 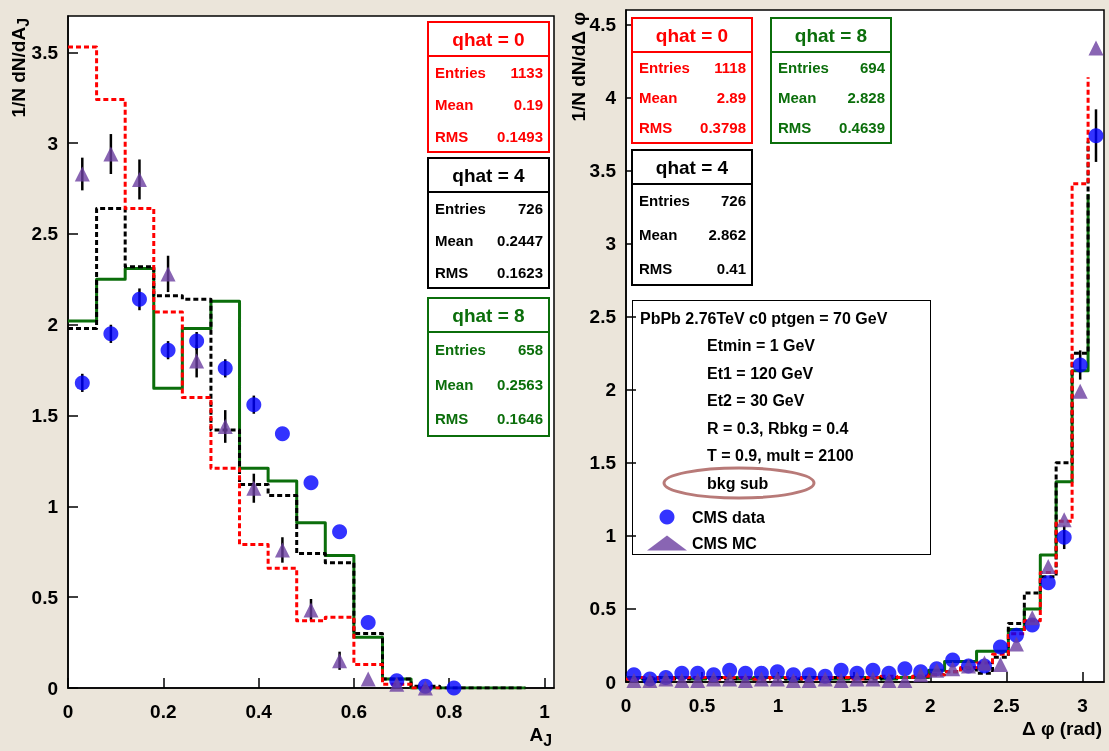 What do you see at coordinates (831, 67) in the screenshot?
I see `text: Entries 694` at bounding box center [831, 67].